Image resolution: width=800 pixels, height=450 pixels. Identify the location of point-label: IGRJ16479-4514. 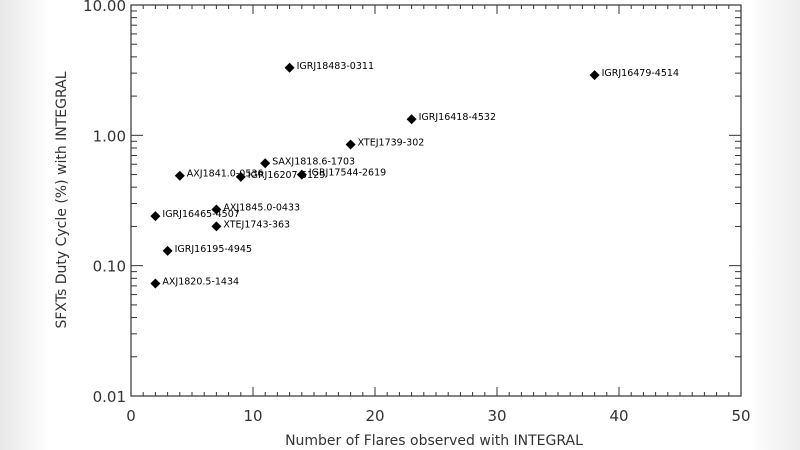
(640, 73).